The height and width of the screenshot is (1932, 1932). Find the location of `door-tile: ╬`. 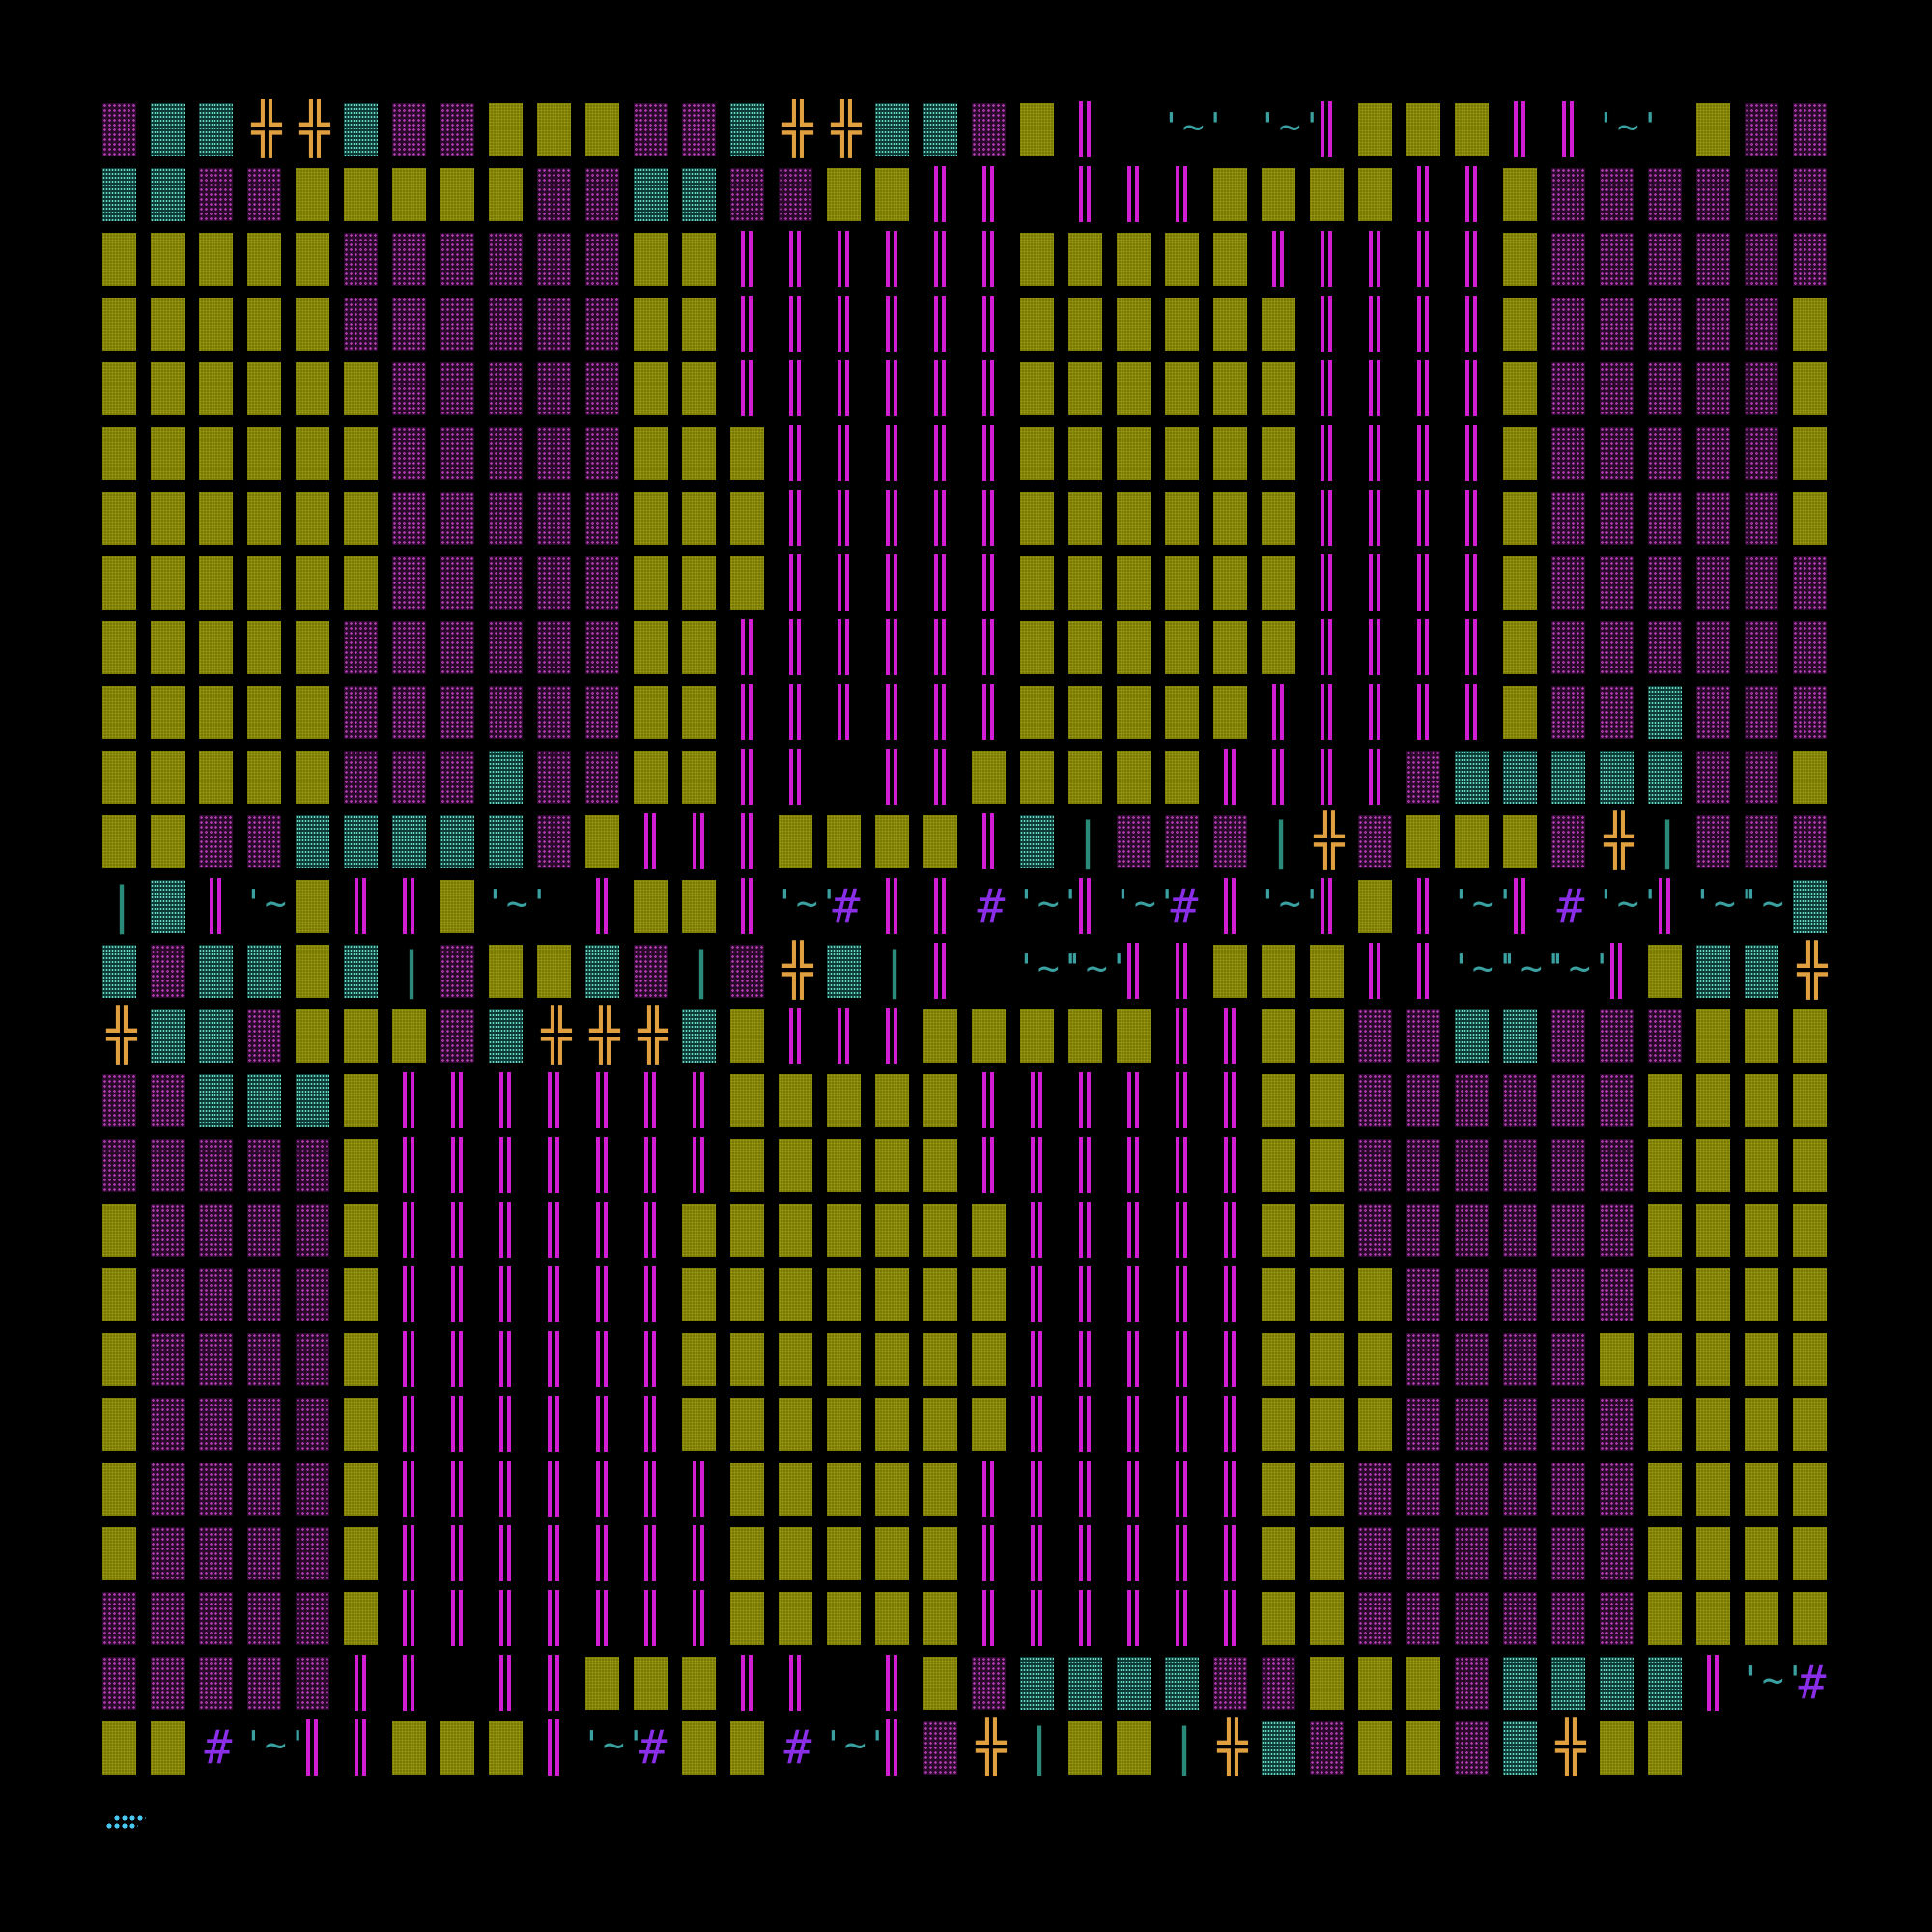

door-tile: ╬ is located at coordinates (991, 1748).